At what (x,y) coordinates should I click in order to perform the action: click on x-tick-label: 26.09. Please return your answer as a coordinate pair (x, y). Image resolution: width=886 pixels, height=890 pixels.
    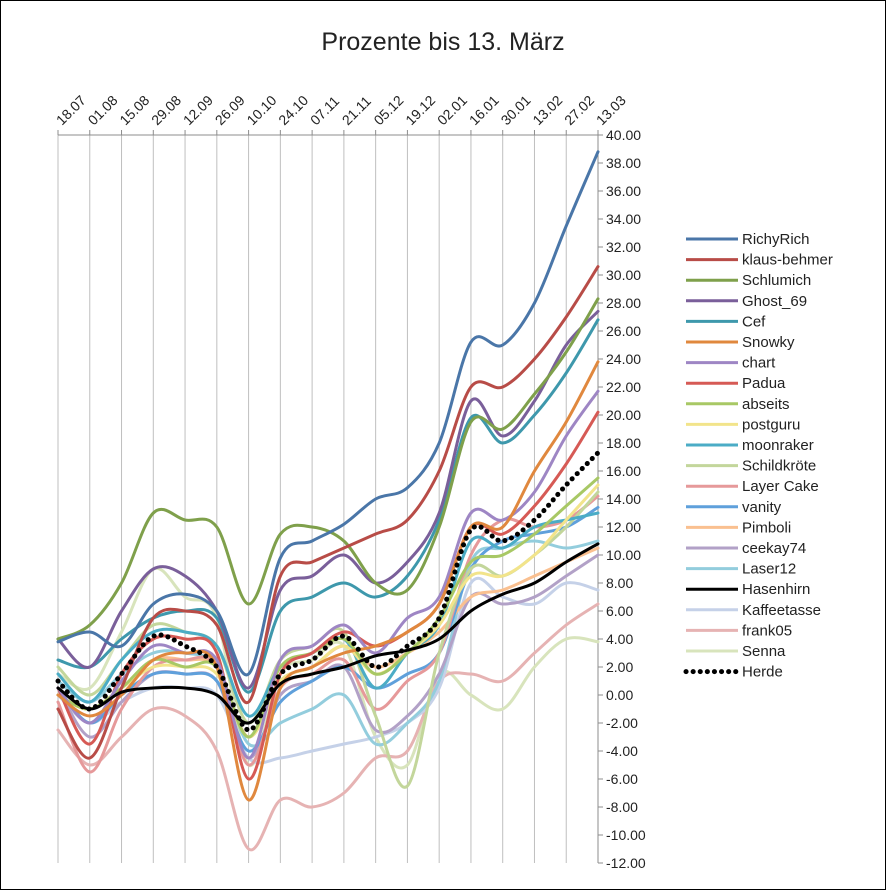
    Looking at the image, I should click on (230, 110).